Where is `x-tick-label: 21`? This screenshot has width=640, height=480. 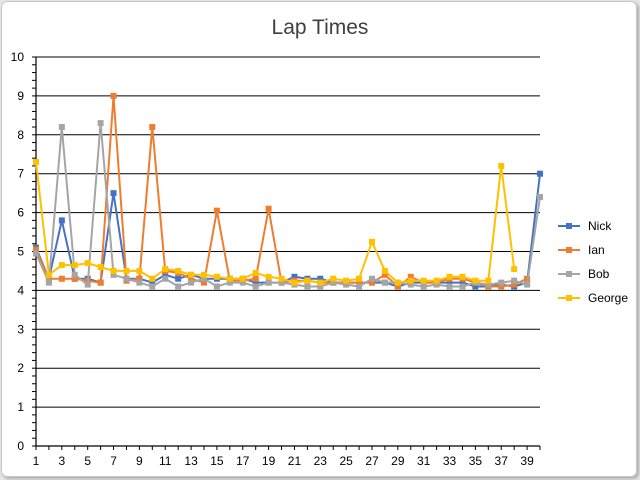 x-tick-label: 21 is located at coordinates (295, 461).